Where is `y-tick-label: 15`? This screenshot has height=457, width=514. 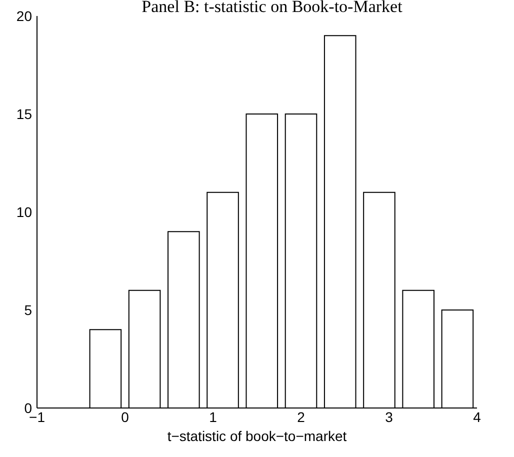 y-tick-label: 15 is located at coordinates (24, 114).